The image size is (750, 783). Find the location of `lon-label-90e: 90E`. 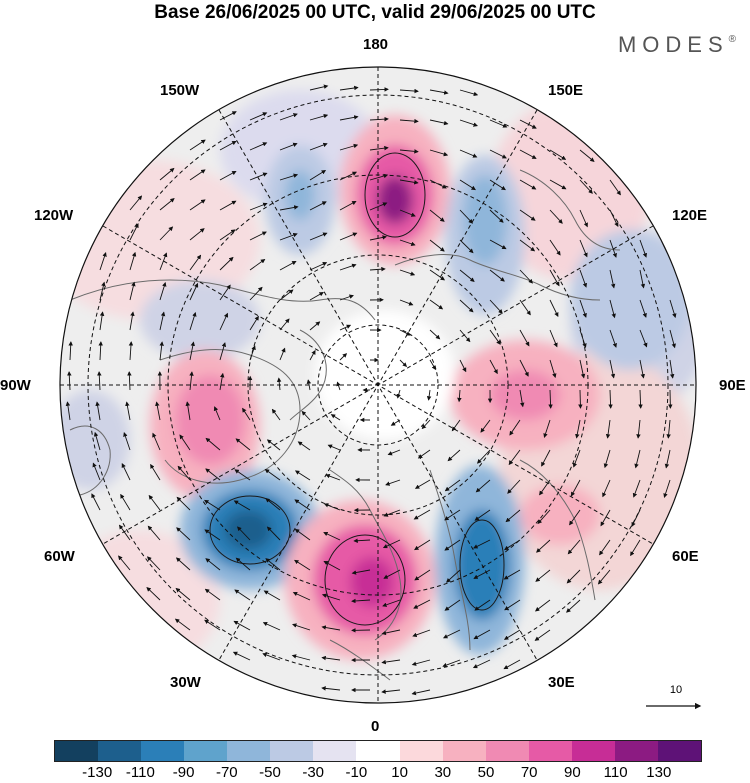

lon-label-90e: 90E is located at coordinates (732, 385).